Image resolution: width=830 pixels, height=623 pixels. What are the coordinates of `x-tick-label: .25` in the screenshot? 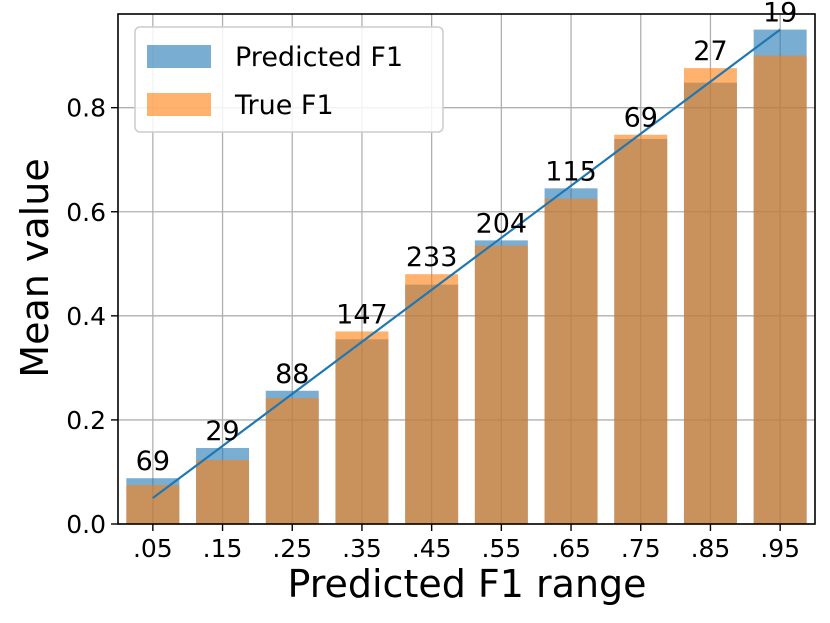 It's located at (292, 548).